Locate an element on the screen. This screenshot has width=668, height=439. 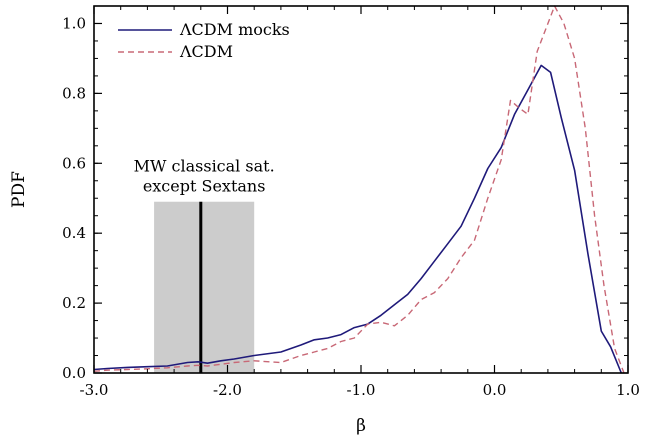
y-tick-label-2: 0.4 is located at coordinates (74, 233).